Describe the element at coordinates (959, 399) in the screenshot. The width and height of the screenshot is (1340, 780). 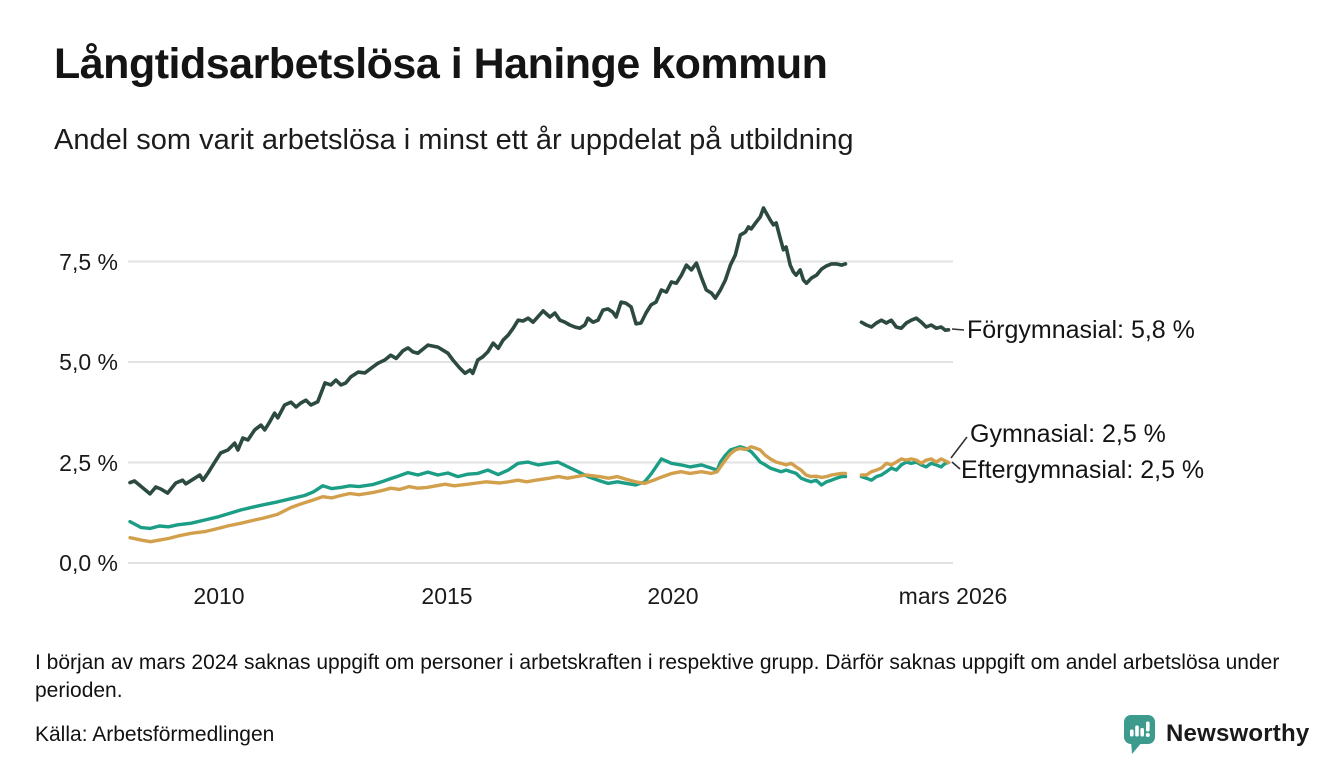
I see `annotation-connectors` at that location.